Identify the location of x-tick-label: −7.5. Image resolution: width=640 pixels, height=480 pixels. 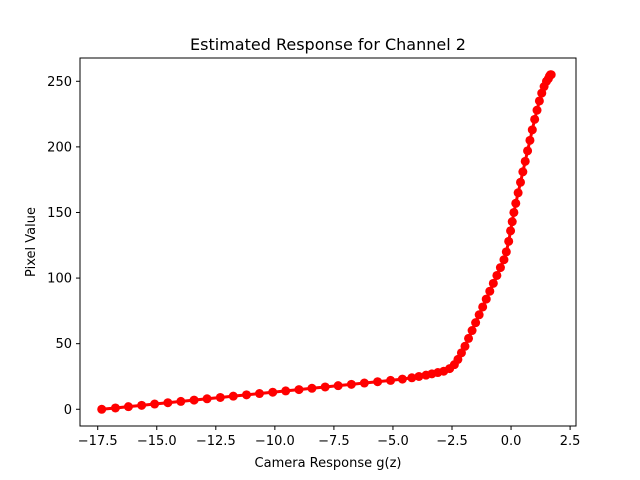
(334, 441).